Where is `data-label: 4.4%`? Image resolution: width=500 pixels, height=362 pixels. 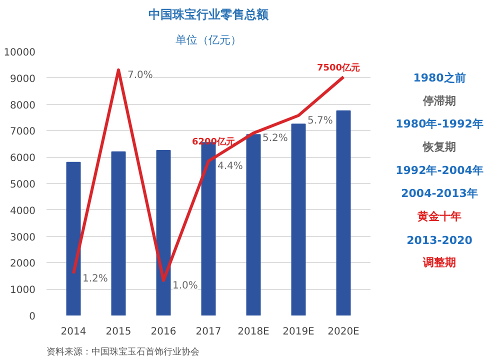
data-label: 4.4% is located at coordinates (230, 166).